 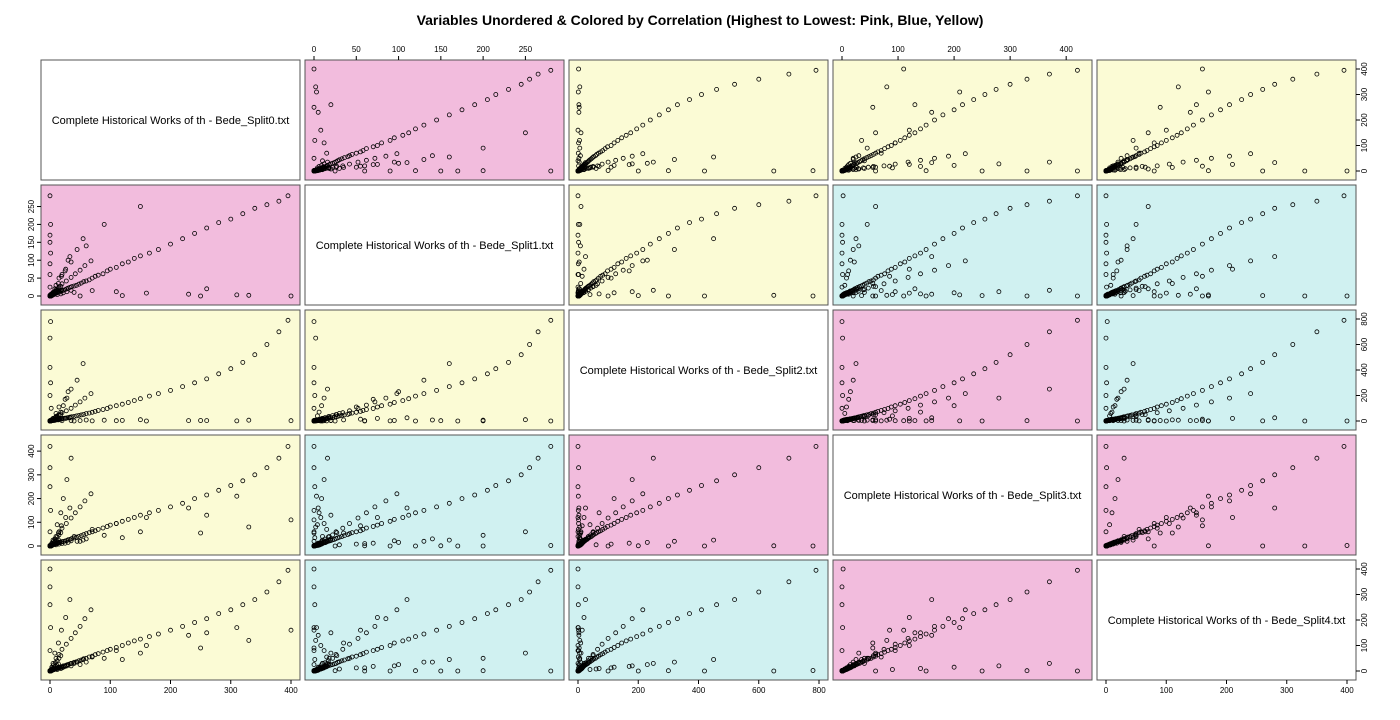 I want to click on right-tick-label-2-0: 0, so click(x=1364, y=420).